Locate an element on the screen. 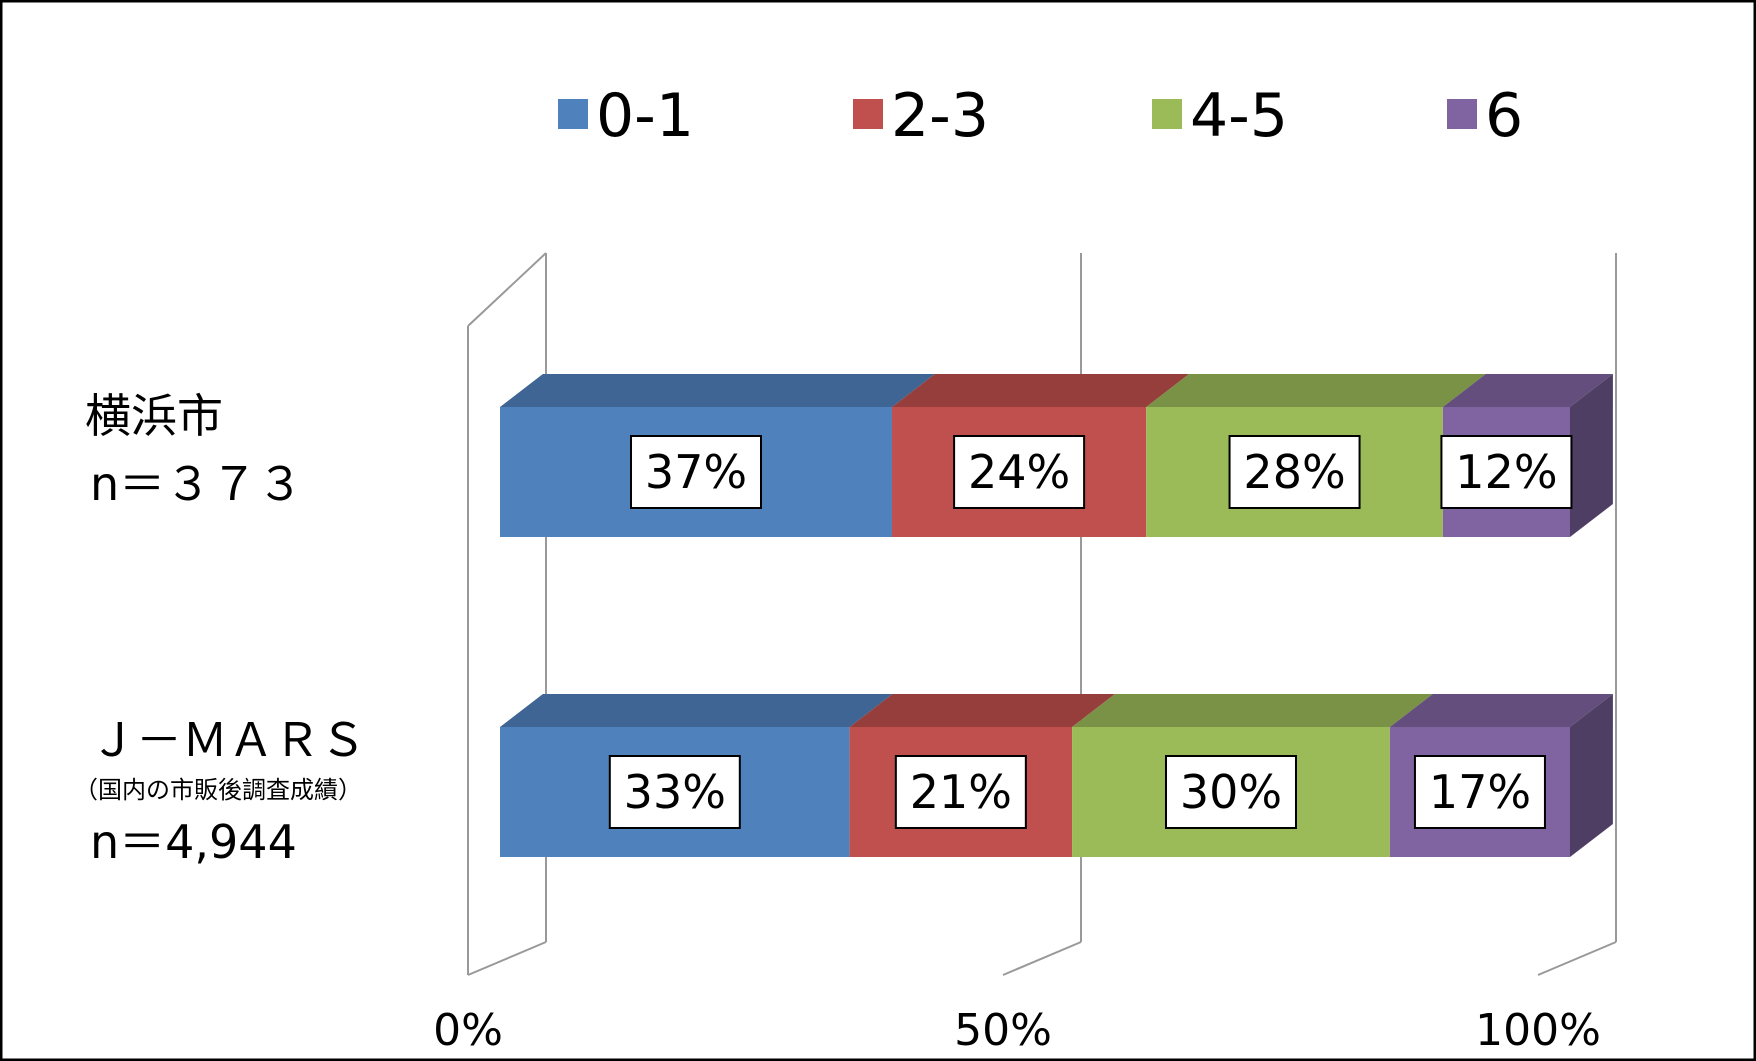 This screenshot has width=1756, height=1061. legend-label: 2-3 is located at coordinates (940, 116).